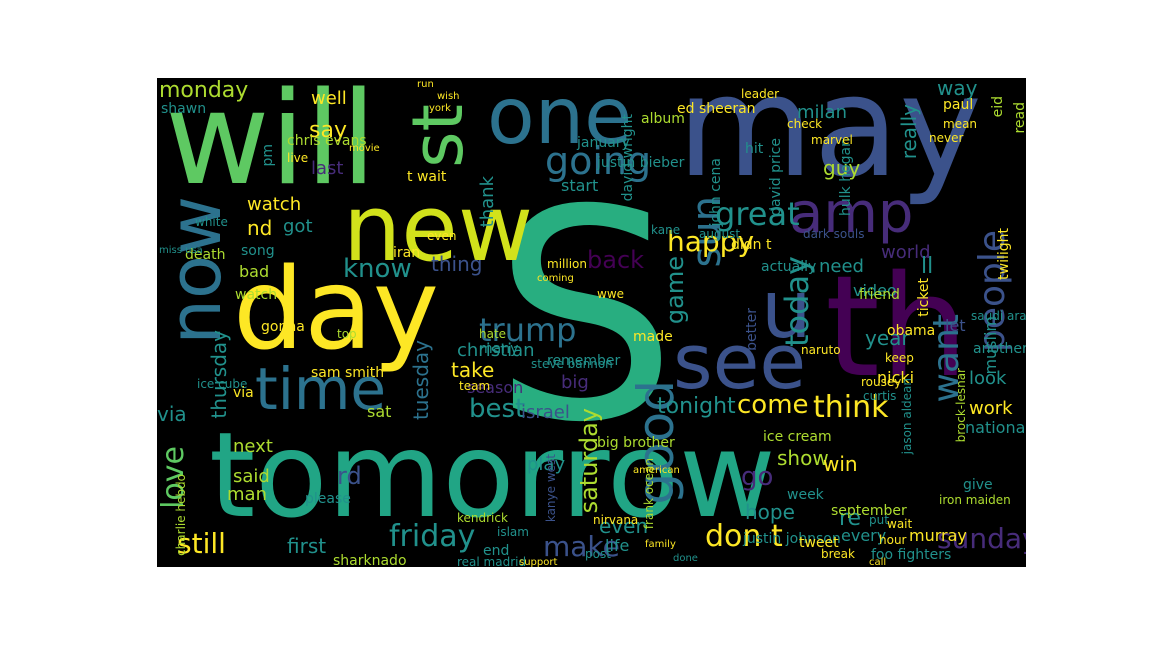 This screenshot has height=648, width=1152. I want to click on cloud-word: year, so click(887, 338).